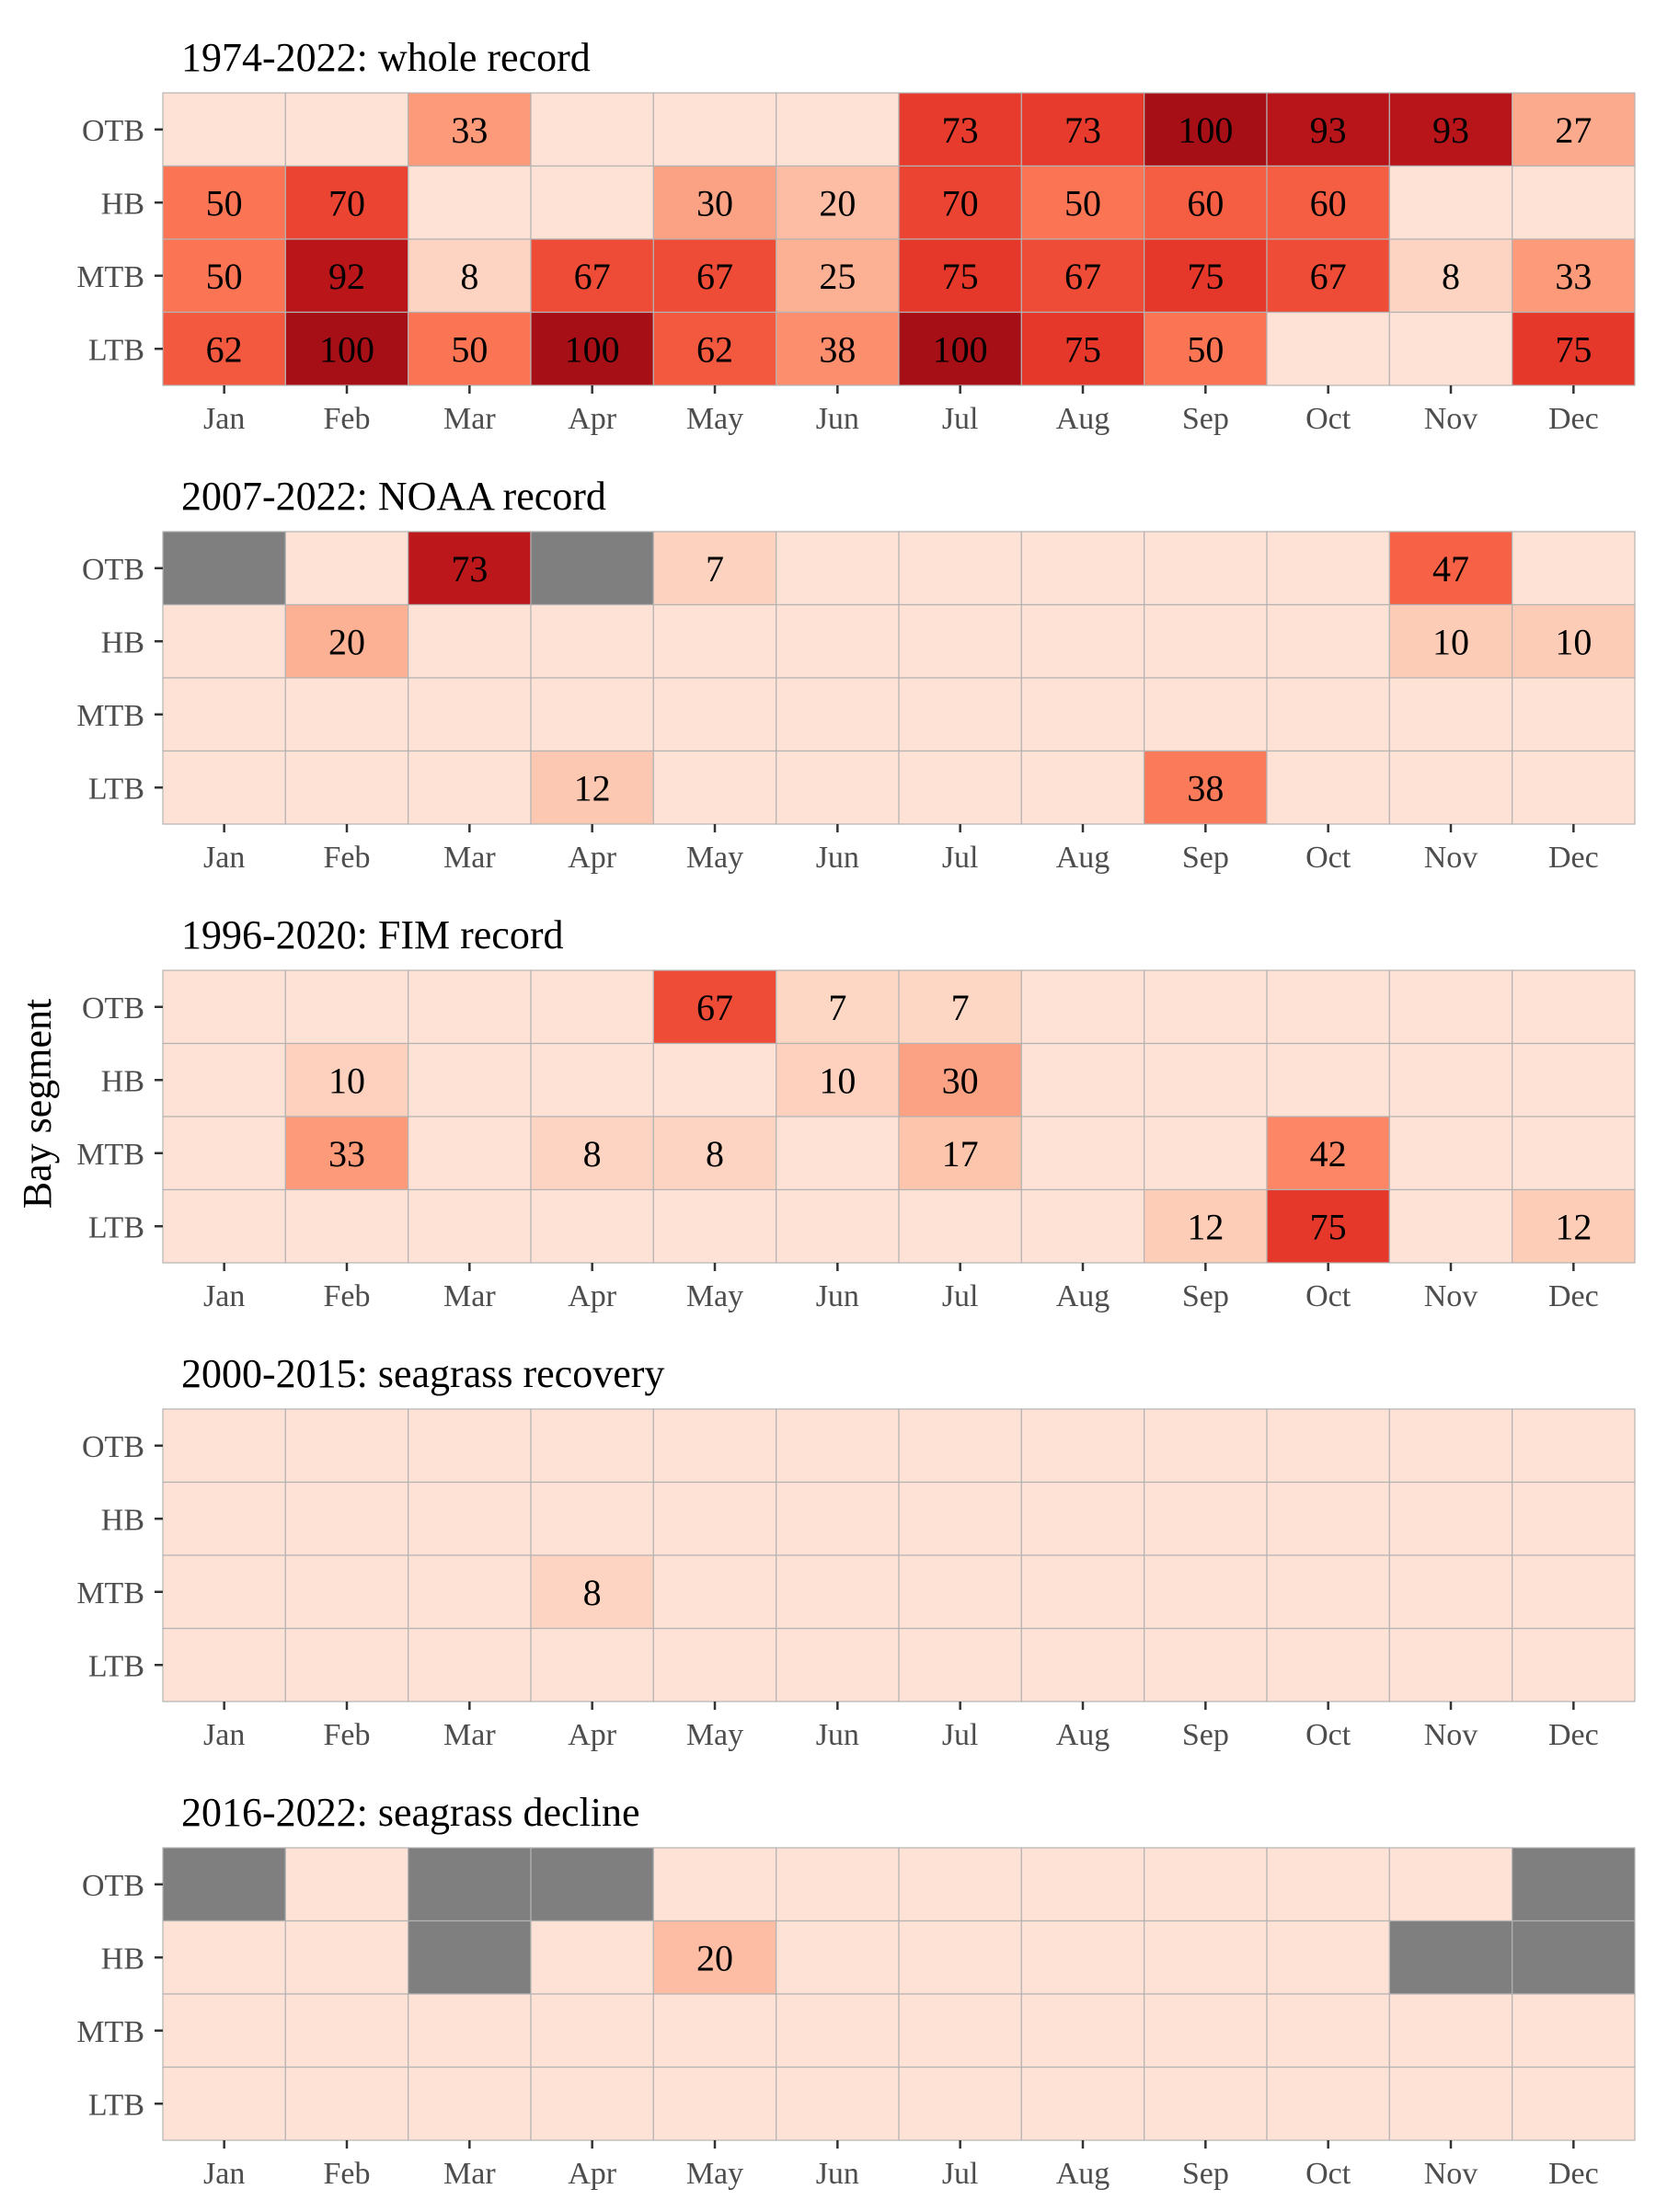 The width and height of the screenshot is (1656, 2212). I want to click on y-tick-label: MTB, so click(110, 716).